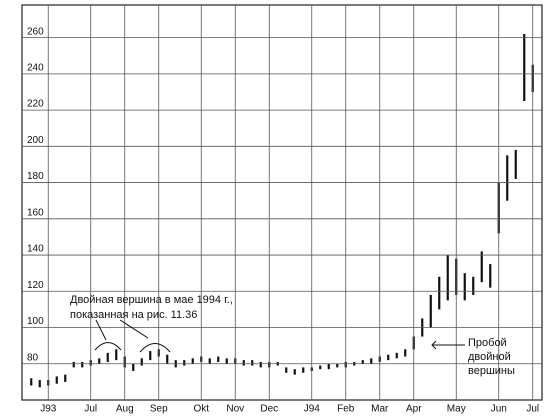 Image resolution: width=555 pixels, height=418 pixels. Describe the element at coordinates (380, 409) in the screenshot. I see `x-tick-label: Mar` at that location.